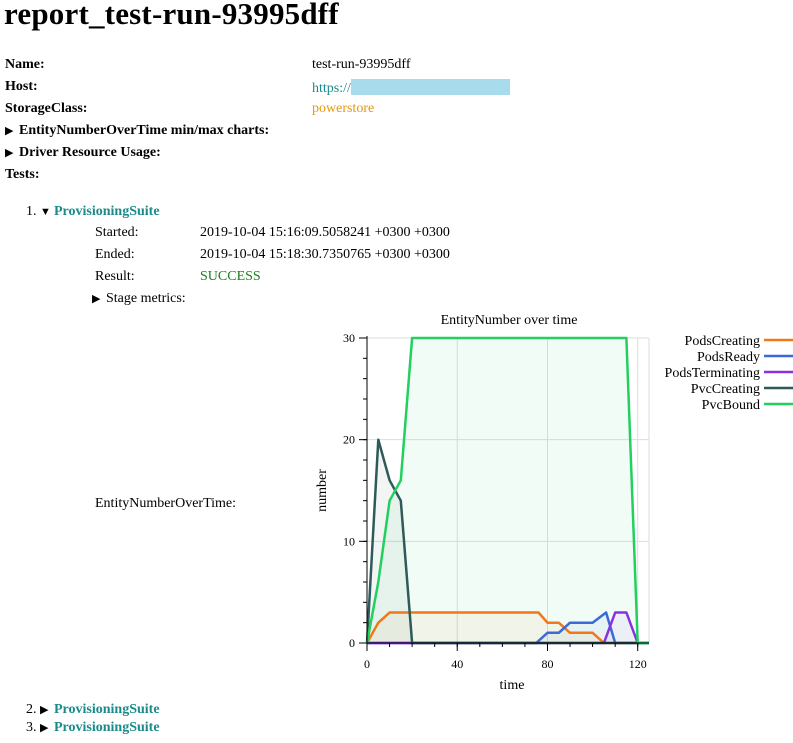  I want to click on test-index: 1., so click(31, 211).